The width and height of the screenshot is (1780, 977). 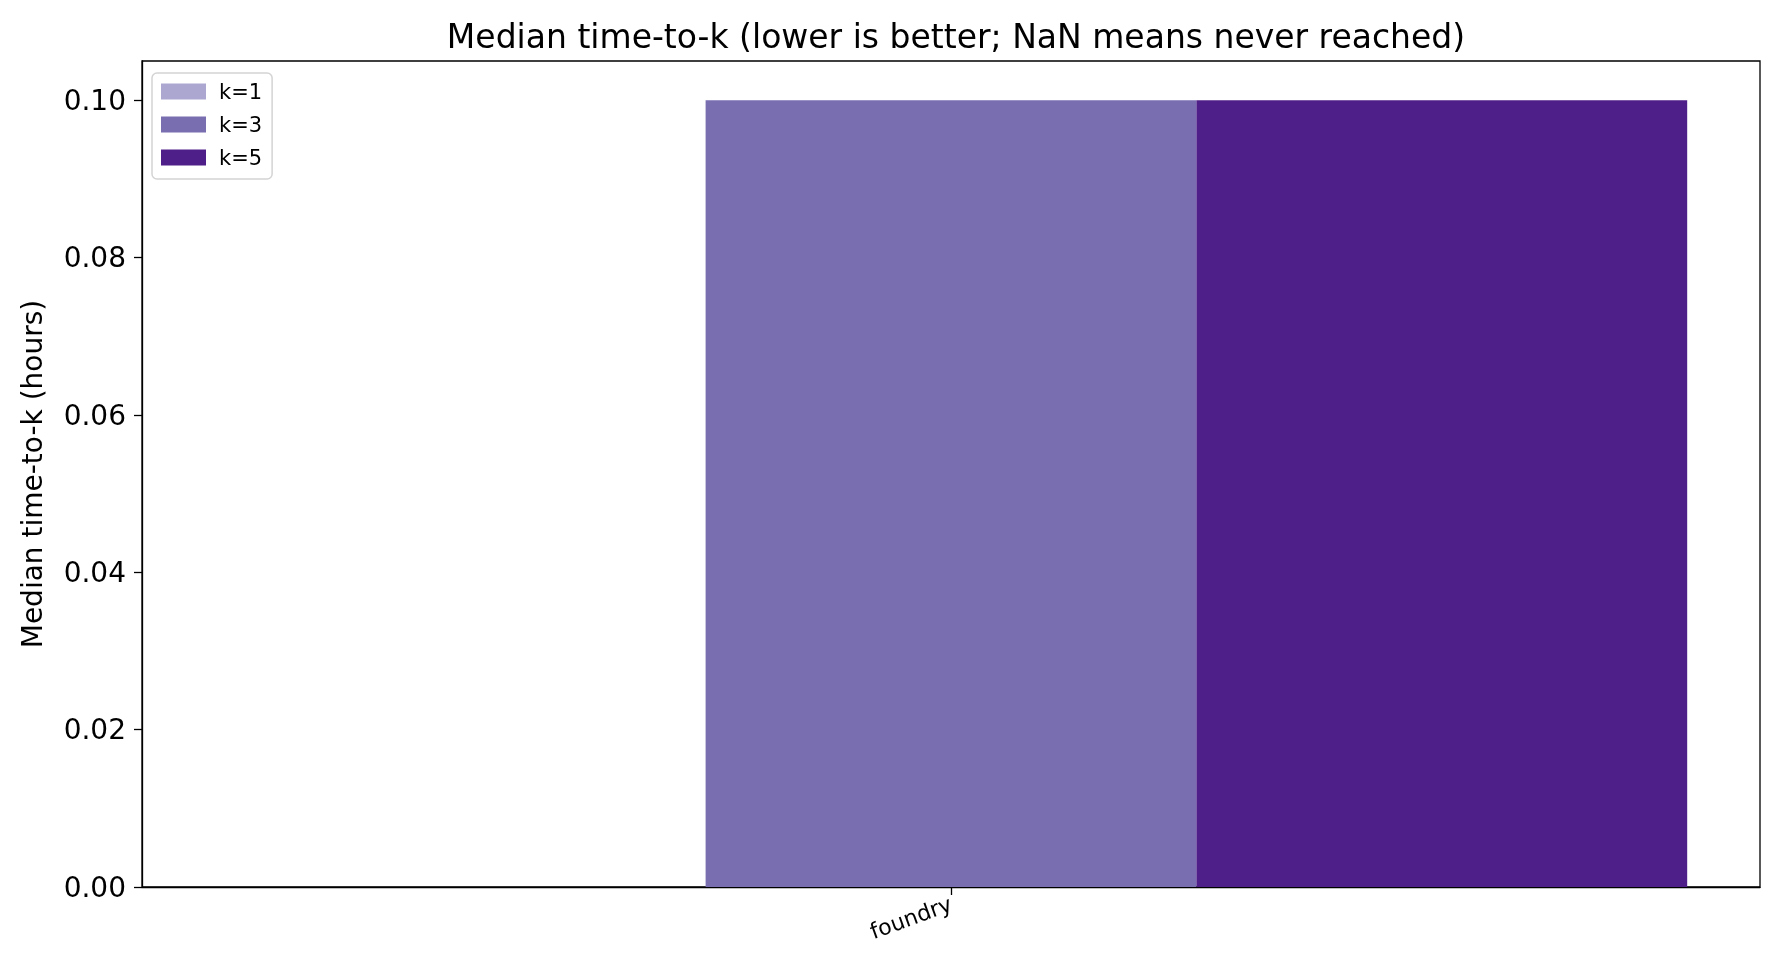 What do you see at coordinates (94, 100) in the screenshot?
I see `y-tick-label: 0.10` at bounding box center [94, 100].